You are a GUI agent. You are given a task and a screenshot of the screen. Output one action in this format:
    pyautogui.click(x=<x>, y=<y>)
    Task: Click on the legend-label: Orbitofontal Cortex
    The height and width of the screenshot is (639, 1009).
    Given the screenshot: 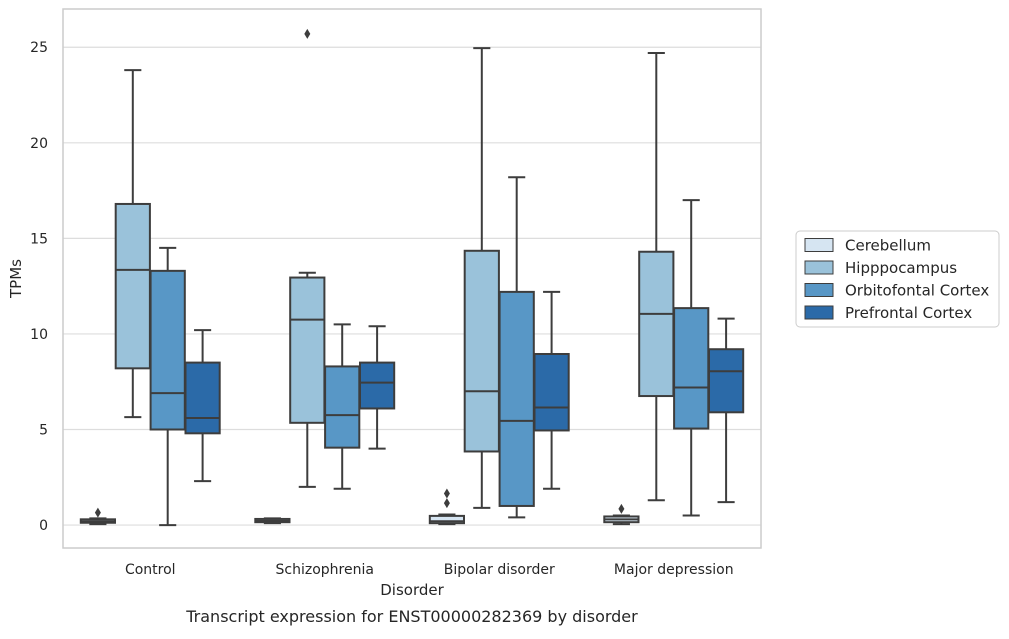 What is the action you would take?
    pyautogui.click(x=917, y=291)
    